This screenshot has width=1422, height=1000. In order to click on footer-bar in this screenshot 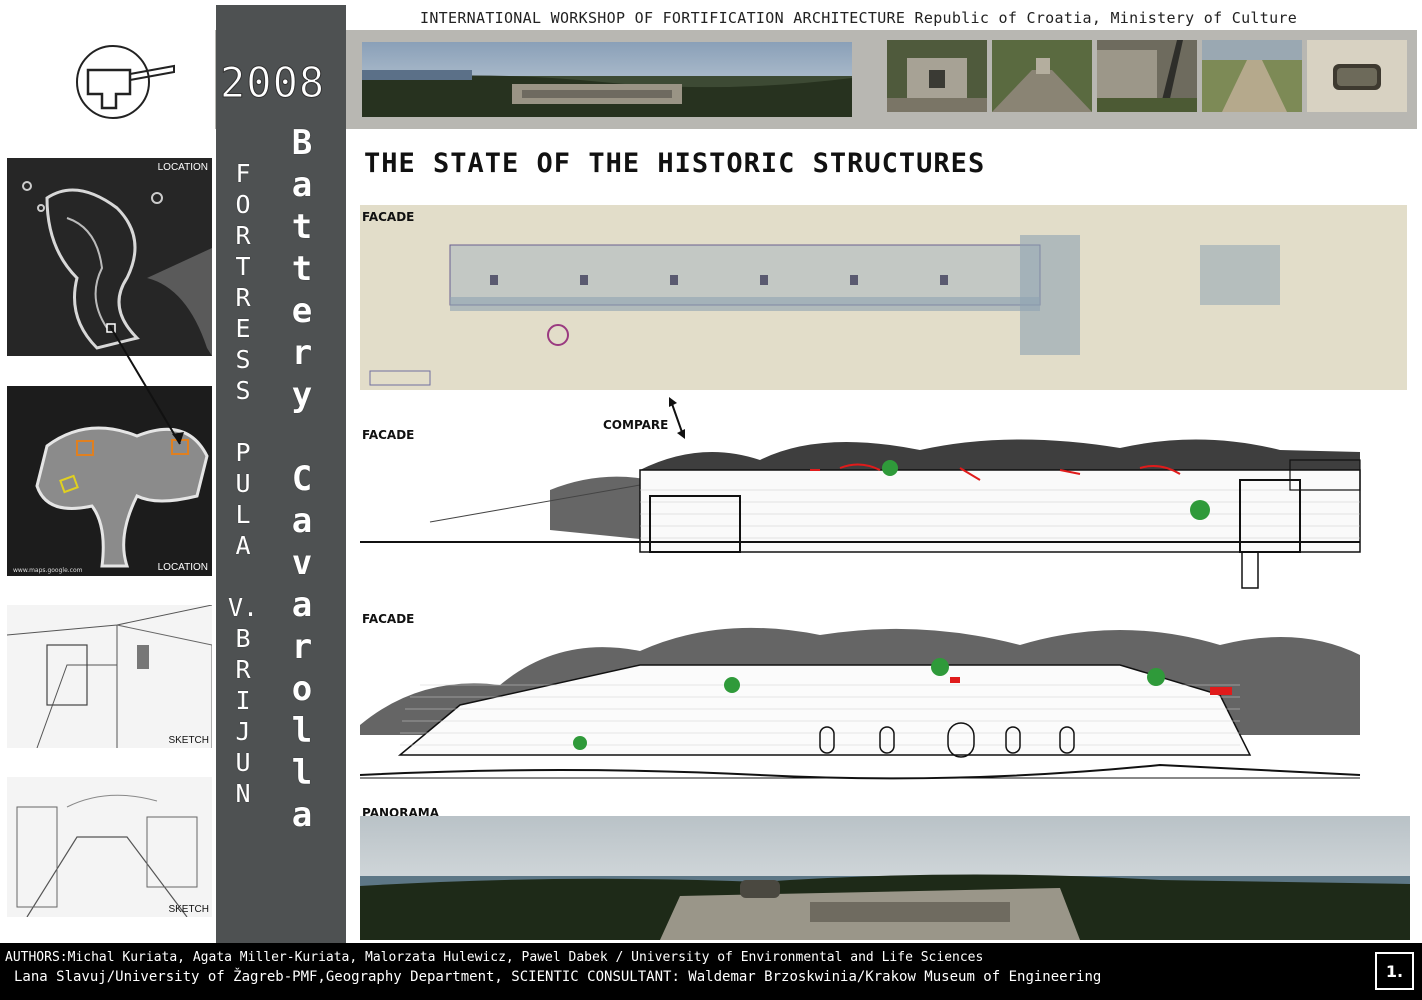, I will do `click(711, 971)`.